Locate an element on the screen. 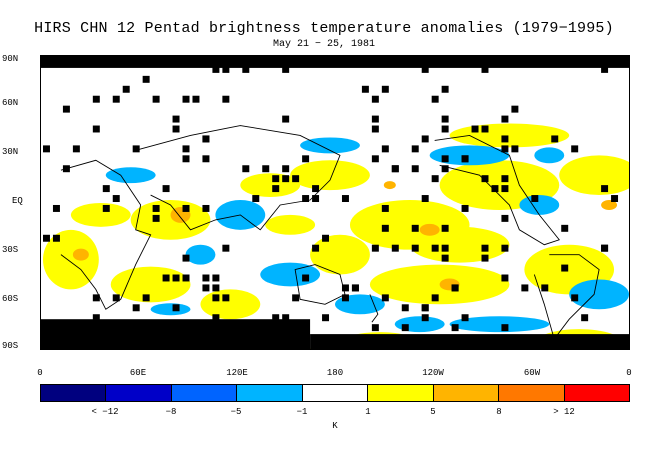 Image resolution: width=648 pixels, height=468 pixels. missing-data-band-north is located at coordinates (335, 62).